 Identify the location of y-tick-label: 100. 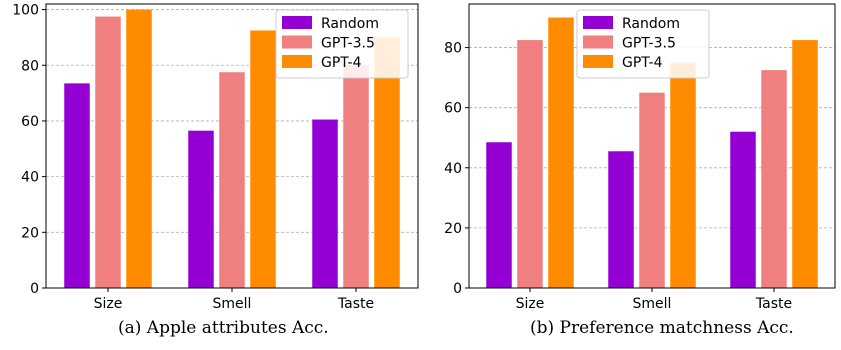
(25, 11).